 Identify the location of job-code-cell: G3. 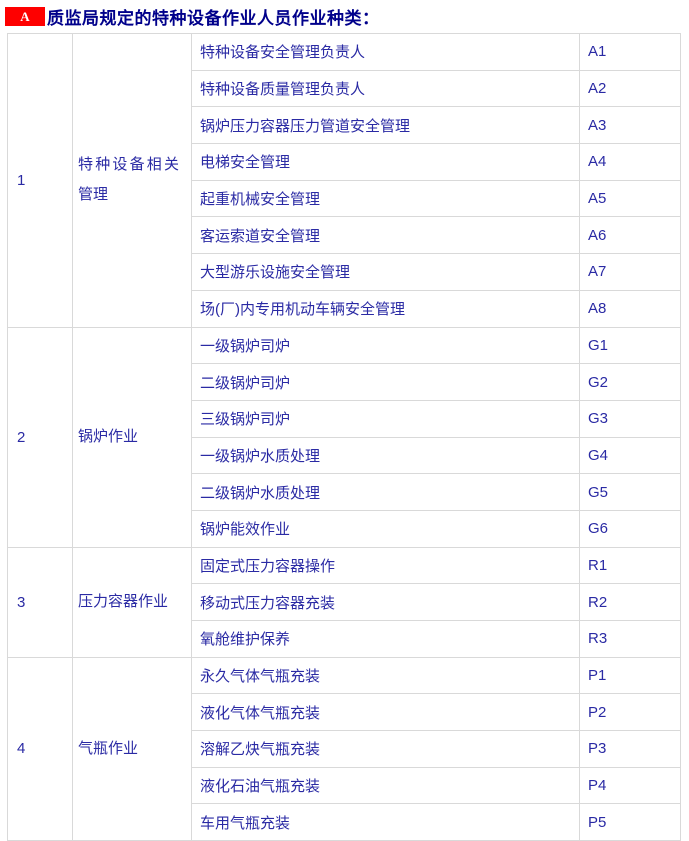
(630, 418).